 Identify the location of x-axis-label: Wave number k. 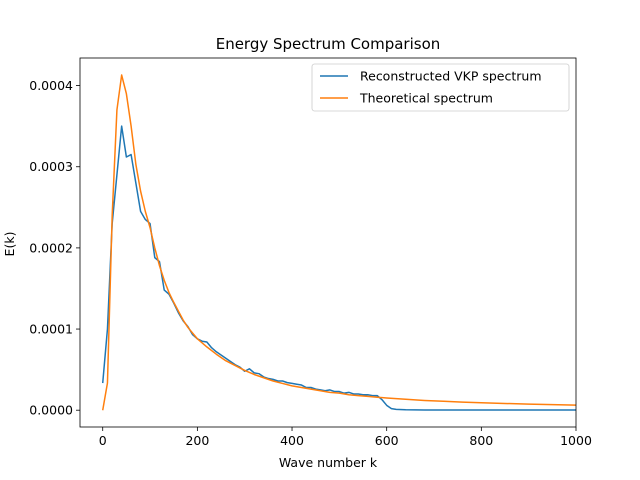
(328, 462).